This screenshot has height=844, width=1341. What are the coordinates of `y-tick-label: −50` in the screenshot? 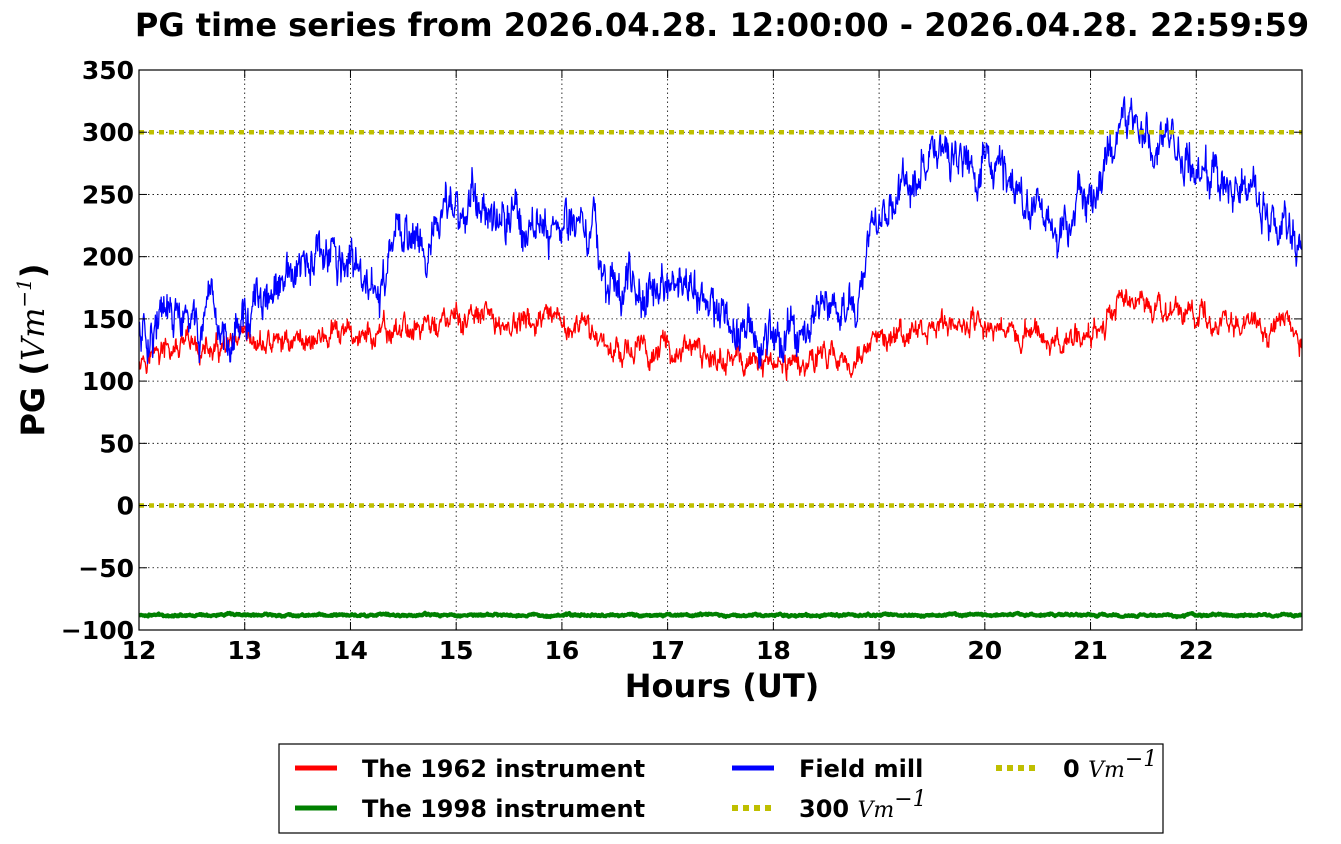 It's located at (106, 568).